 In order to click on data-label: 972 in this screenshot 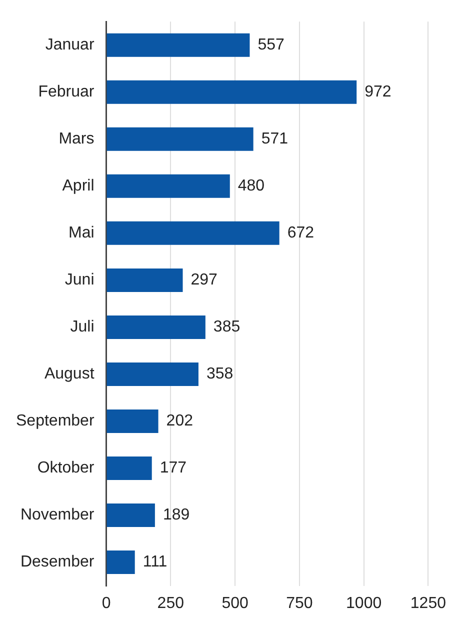, I will do `click(378, 92)`.